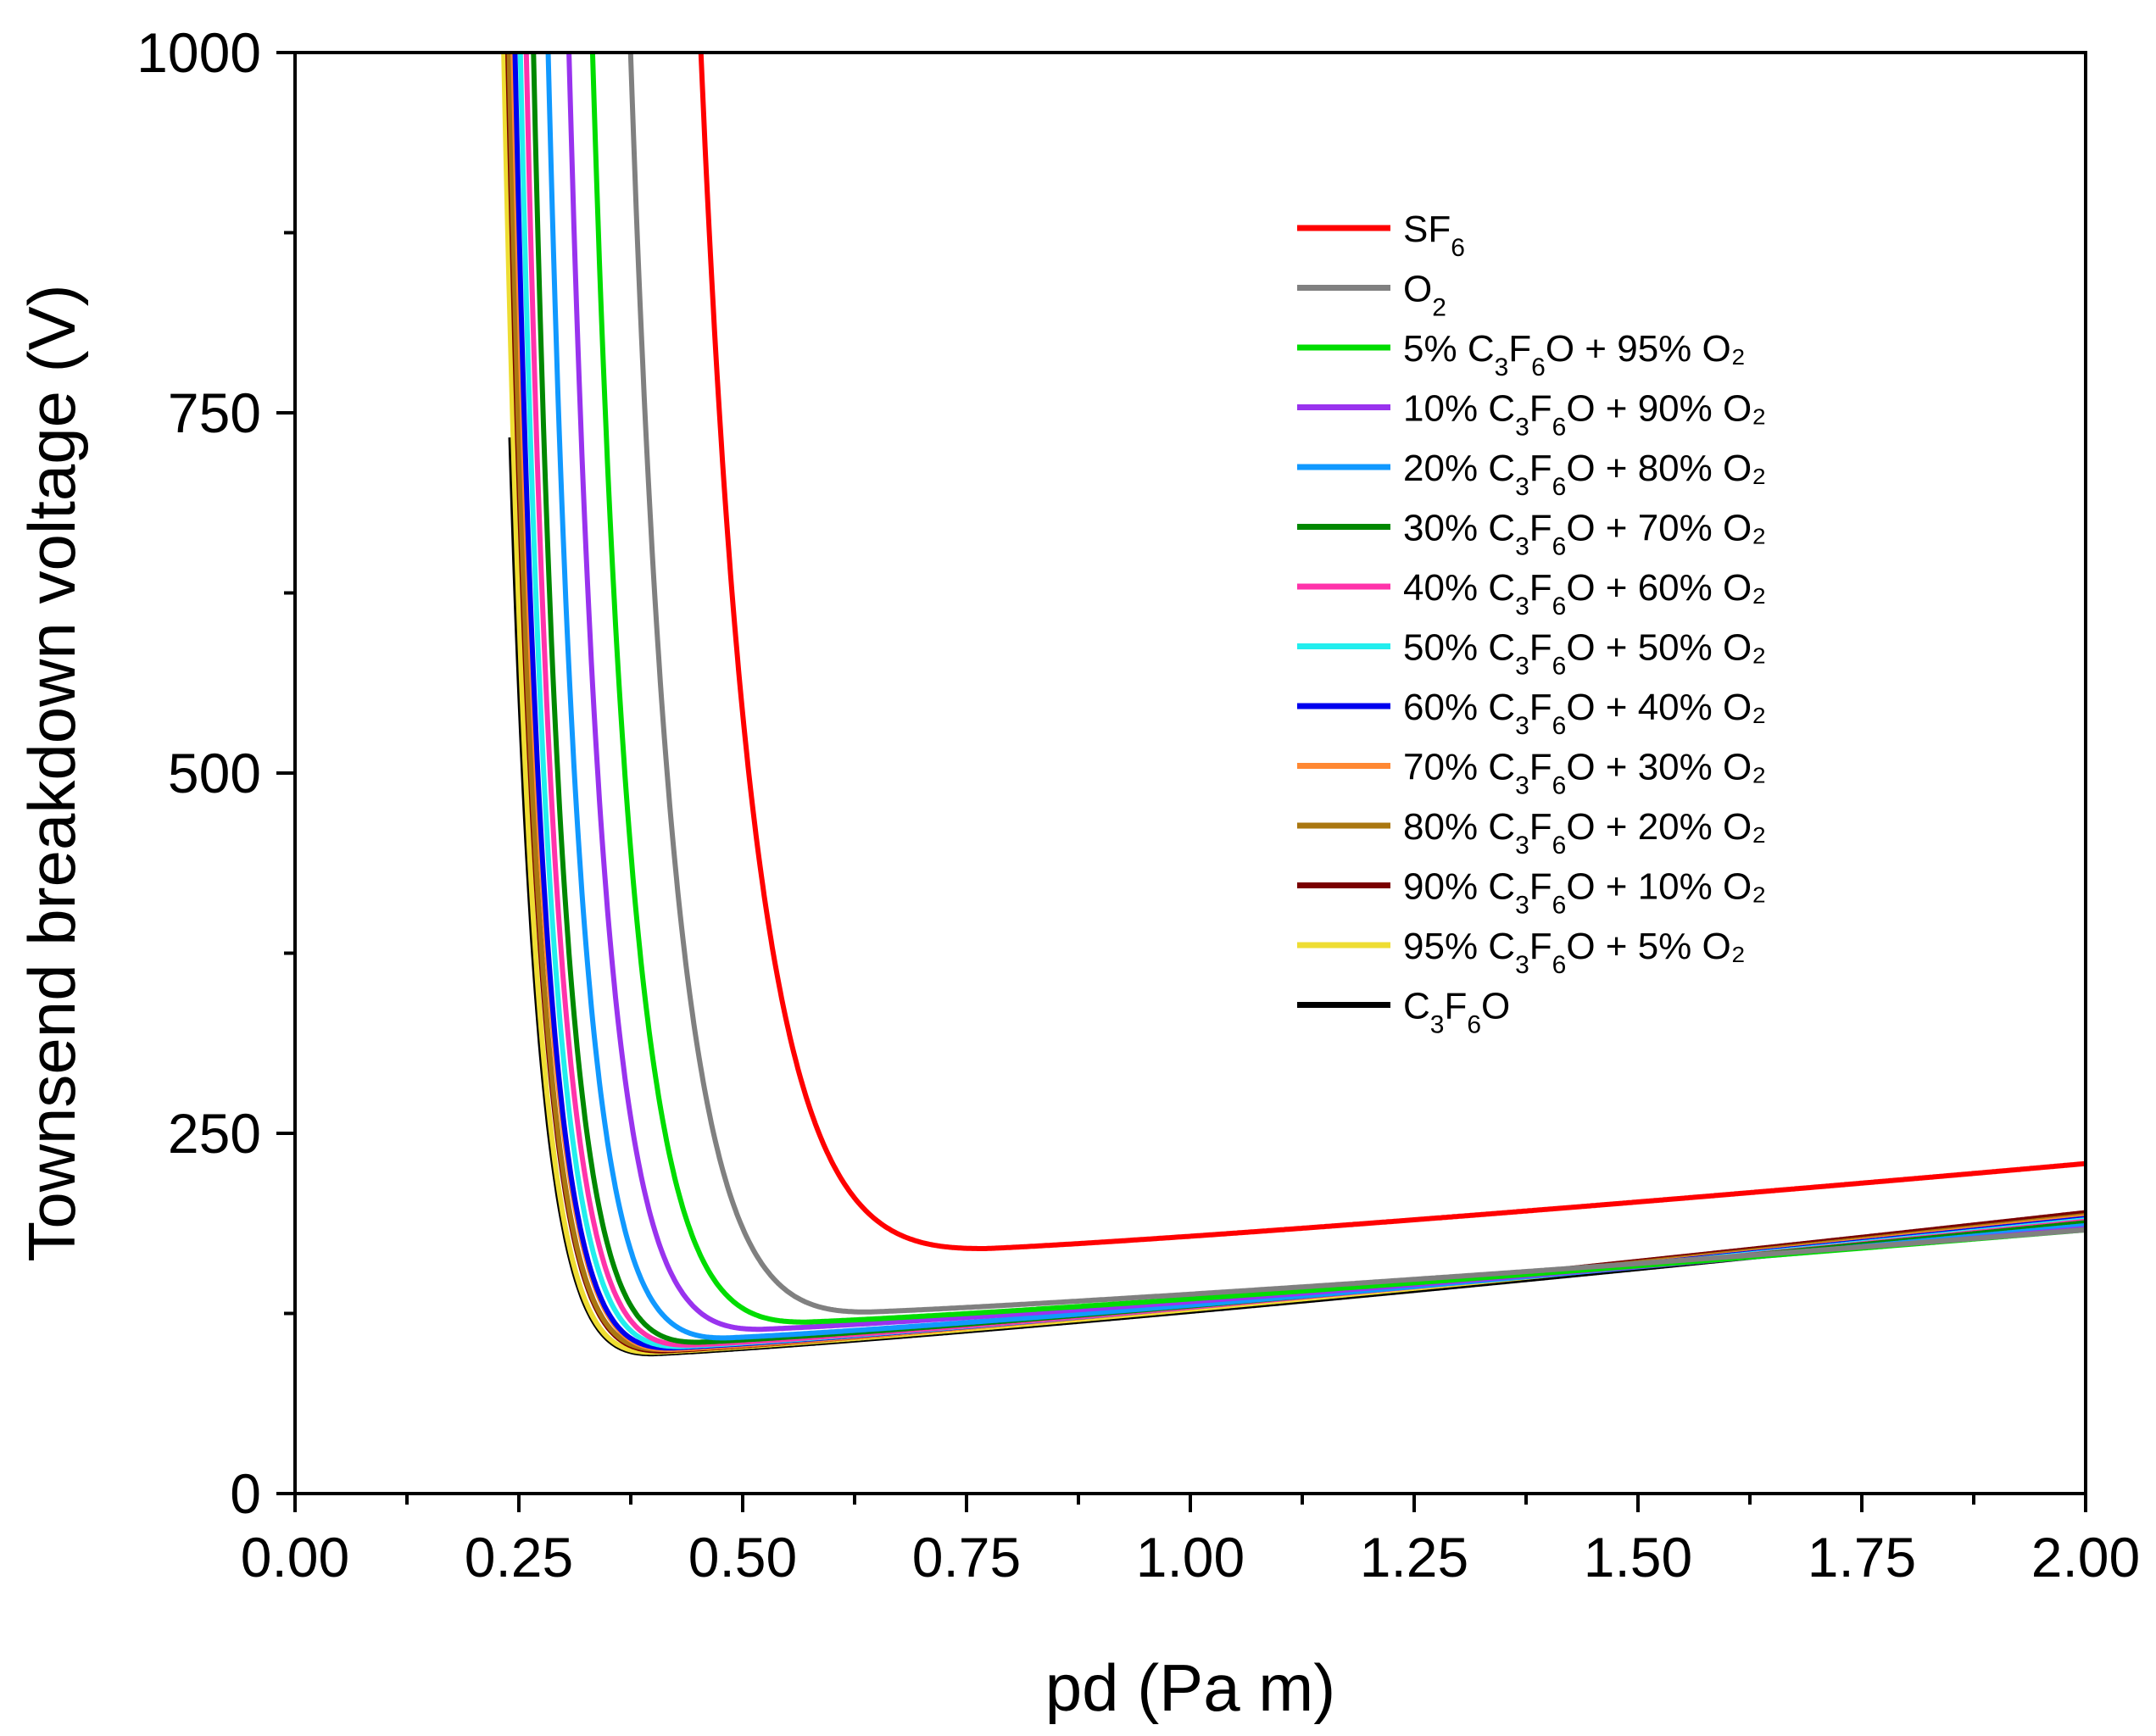 The image size is (2156, 1736). I want to click on legend-label: C3F6O, so click(1456, 1012).